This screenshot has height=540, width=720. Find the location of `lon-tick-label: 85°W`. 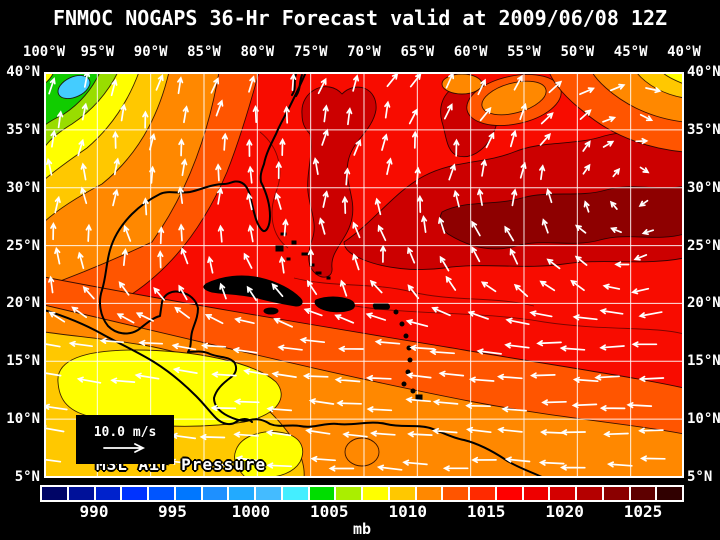

lon-tick-label: 85°W is located at coordinates (204, 52).